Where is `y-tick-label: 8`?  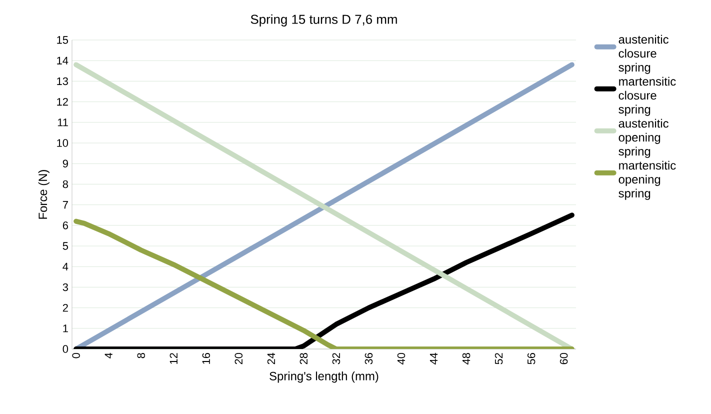 y-tick-label: 8 is located at coordinates (65, 184).